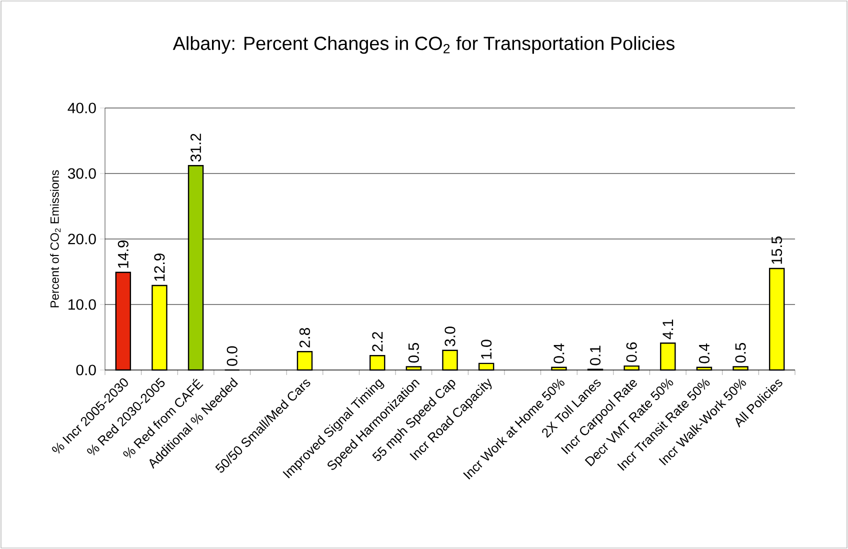  I want to click on data-label: 0.6, so click(631, 352).